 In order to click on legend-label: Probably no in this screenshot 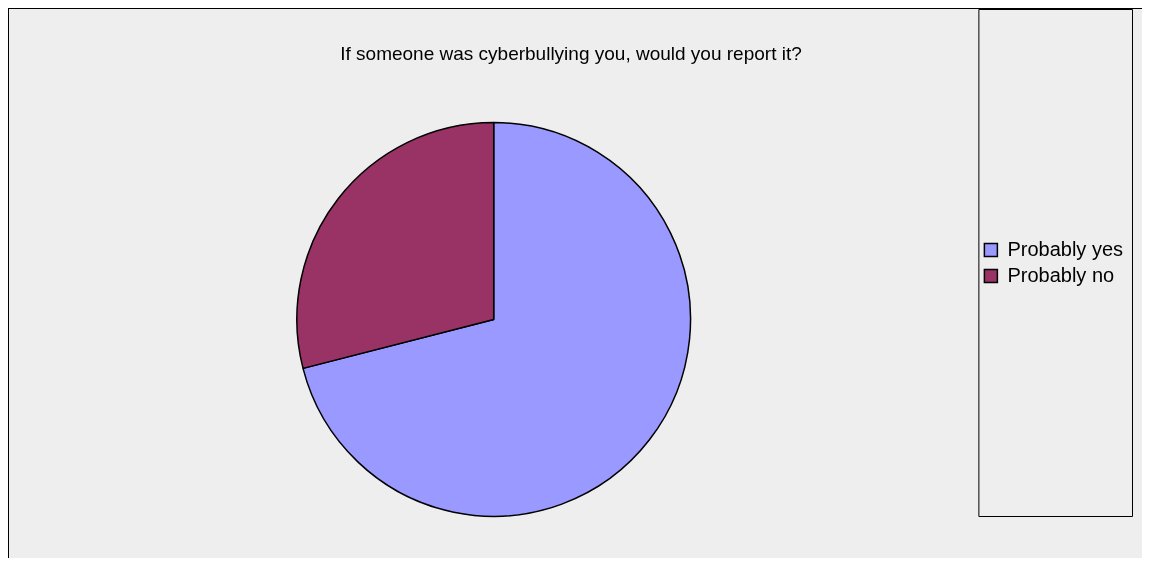, I will do `click(1061, 274)`.